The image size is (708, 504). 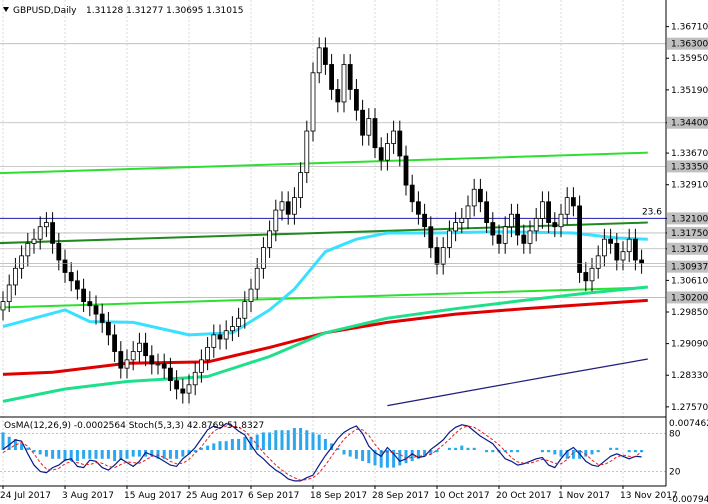 I want to click on price-tick-label: 1.33670, so click(x=689, y=154).